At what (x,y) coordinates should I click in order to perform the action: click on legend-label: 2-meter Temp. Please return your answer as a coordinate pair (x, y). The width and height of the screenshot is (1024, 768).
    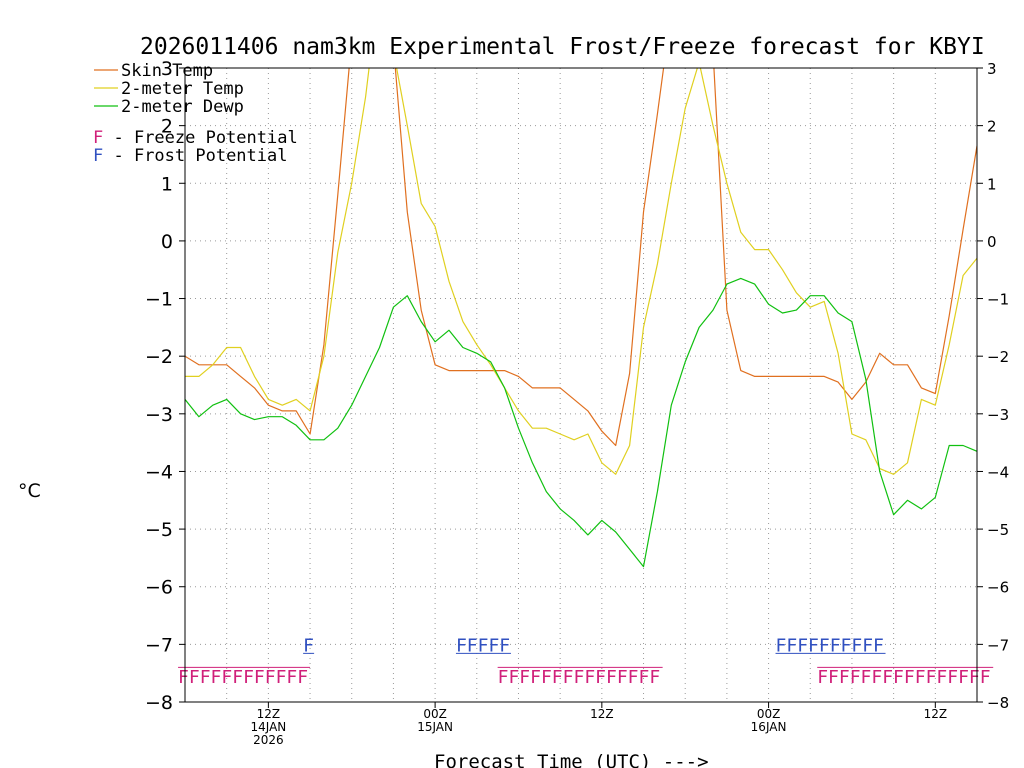
    Looking at the image, I should click on (182, 89).